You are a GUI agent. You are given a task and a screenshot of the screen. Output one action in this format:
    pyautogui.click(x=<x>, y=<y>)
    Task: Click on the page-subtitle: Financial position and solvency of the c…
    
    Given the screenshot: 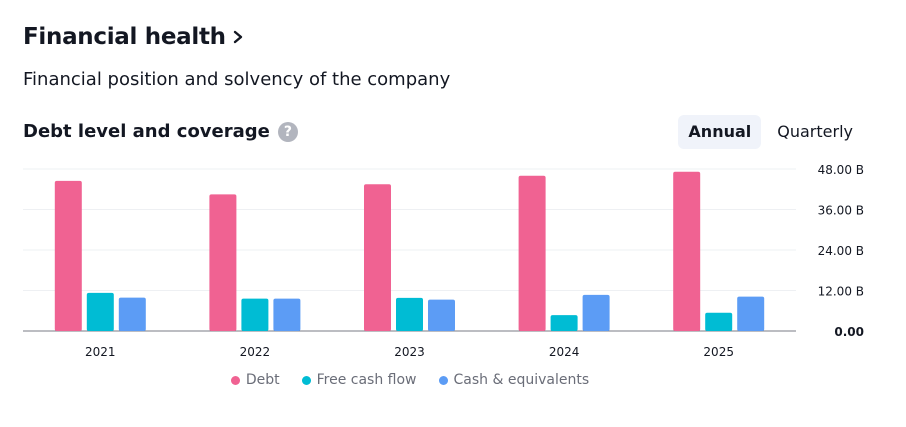 What is the action you would take?
    pyautogui.click(x=237, y=79)
    